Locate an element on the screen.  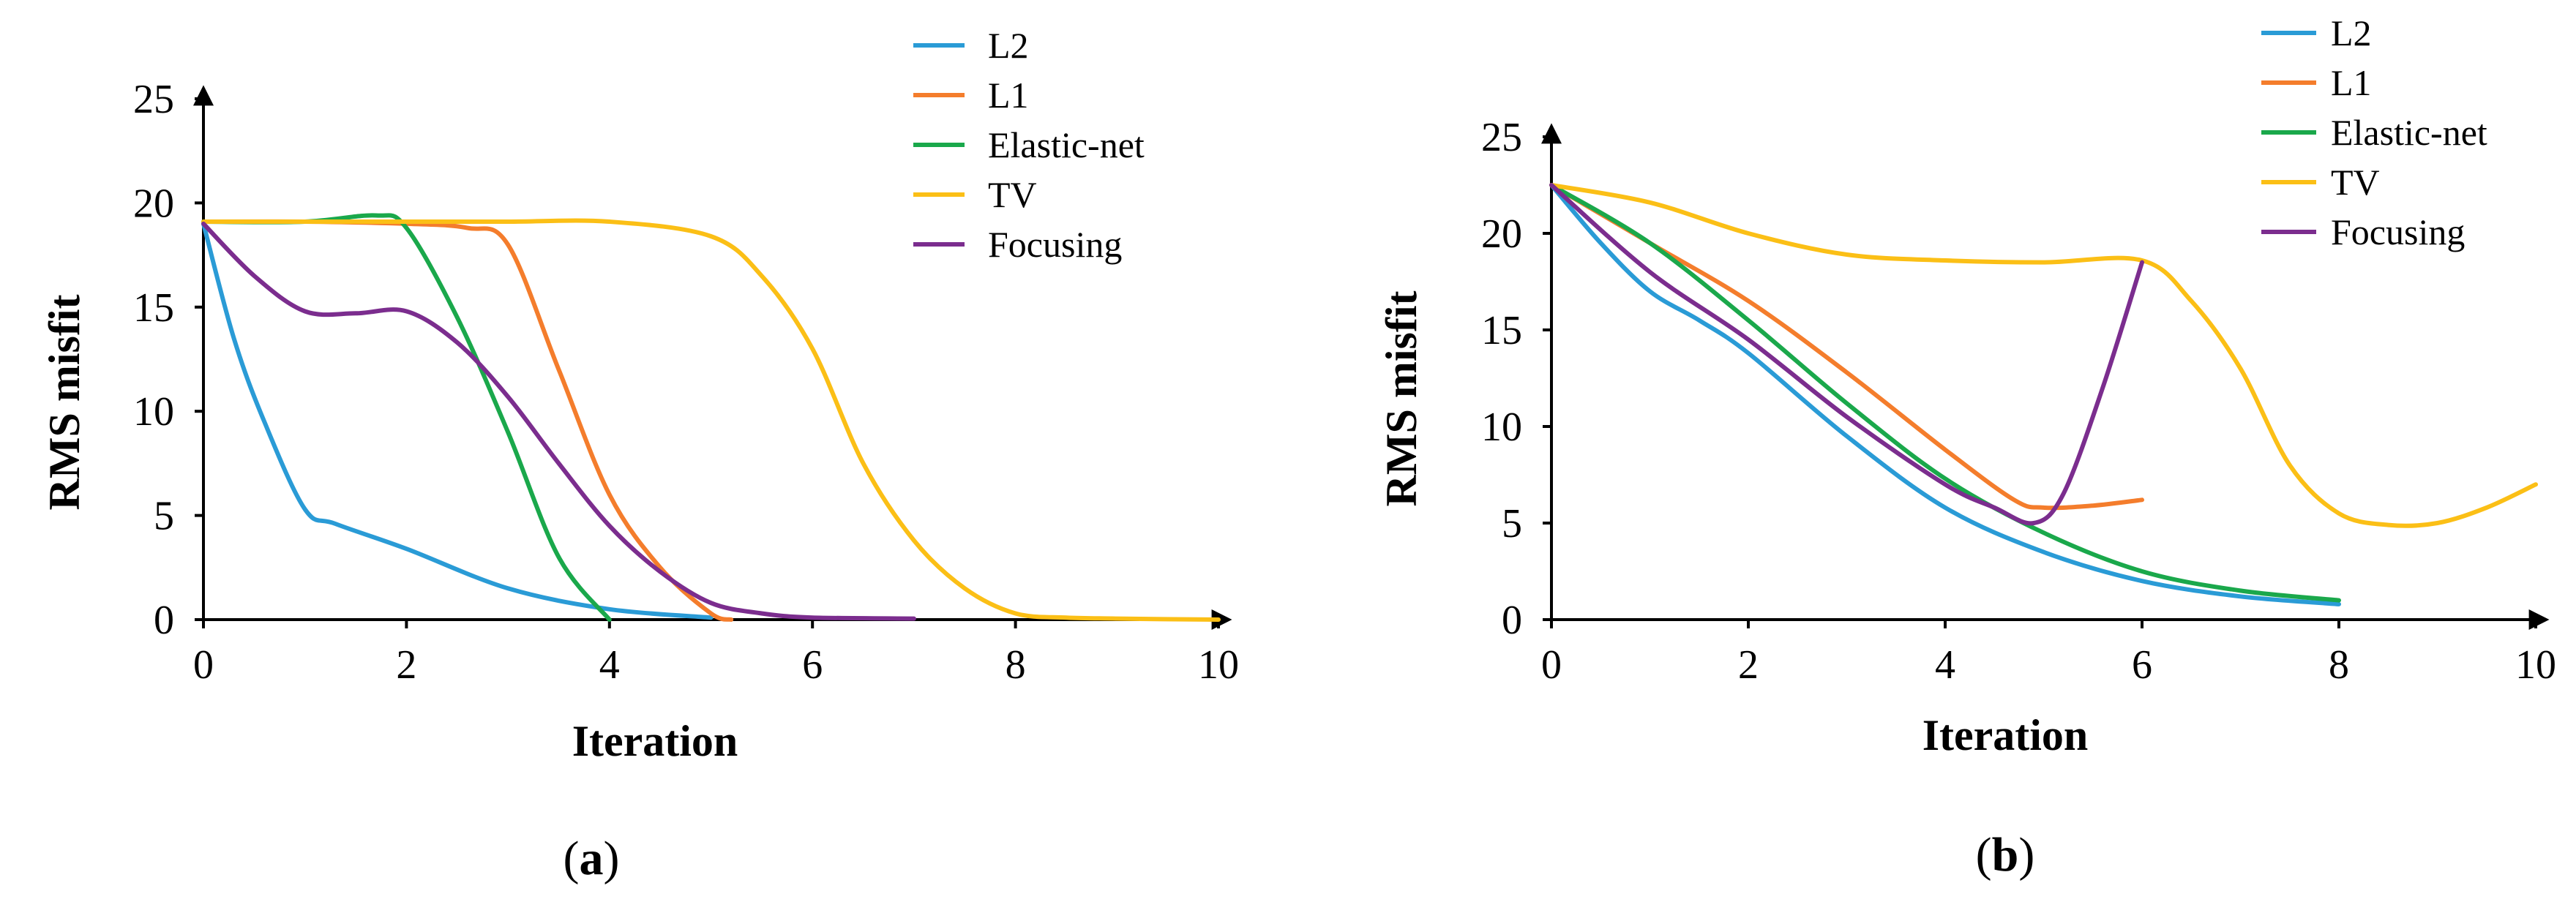
caption-letter: b is located at coordinates (2005, 855).